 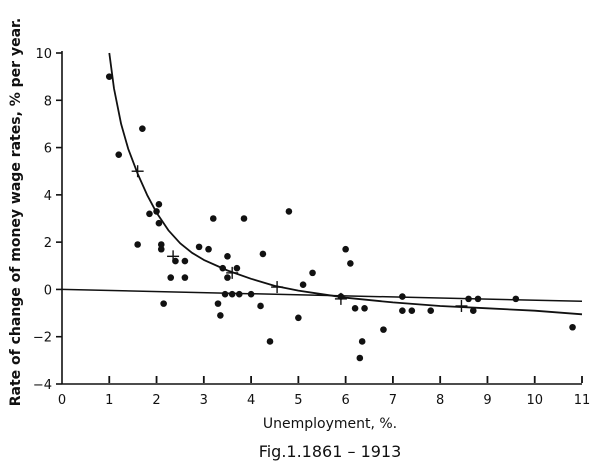 I want to click on trend-line, so click(x=322, y=295).